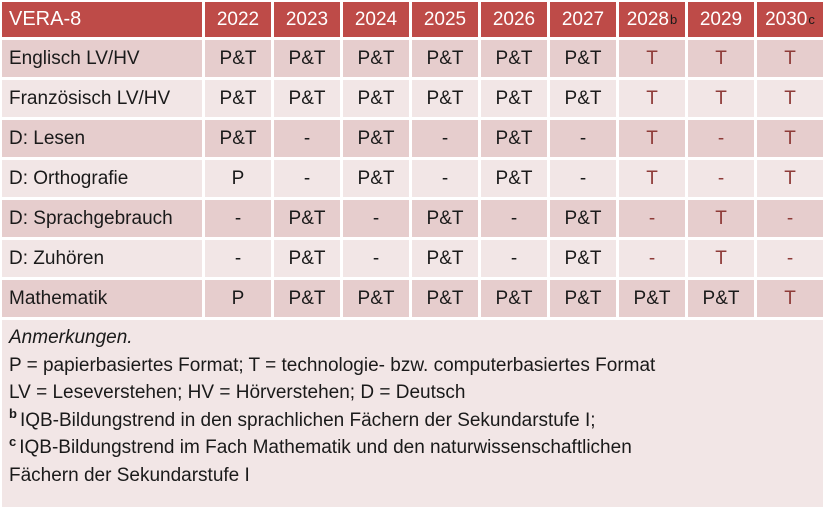 The height and width of the screenshot is (507, 825). What do you see at coordinates (412, 476) in the screenshot?
I see `note-line-footnote-c-continued: Fächern der Sekundarstufe I` at bounding box center [412, 476].